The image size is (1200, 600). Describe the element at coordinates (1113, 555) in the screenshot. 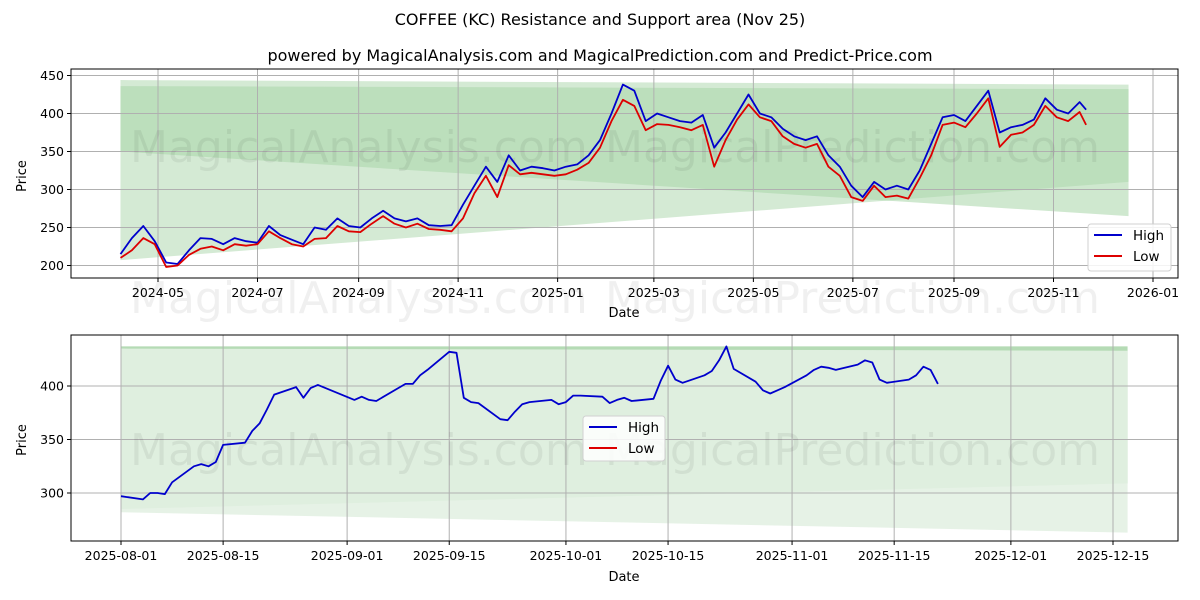

I see `x-tick-label: 2025-12-15` at that location.